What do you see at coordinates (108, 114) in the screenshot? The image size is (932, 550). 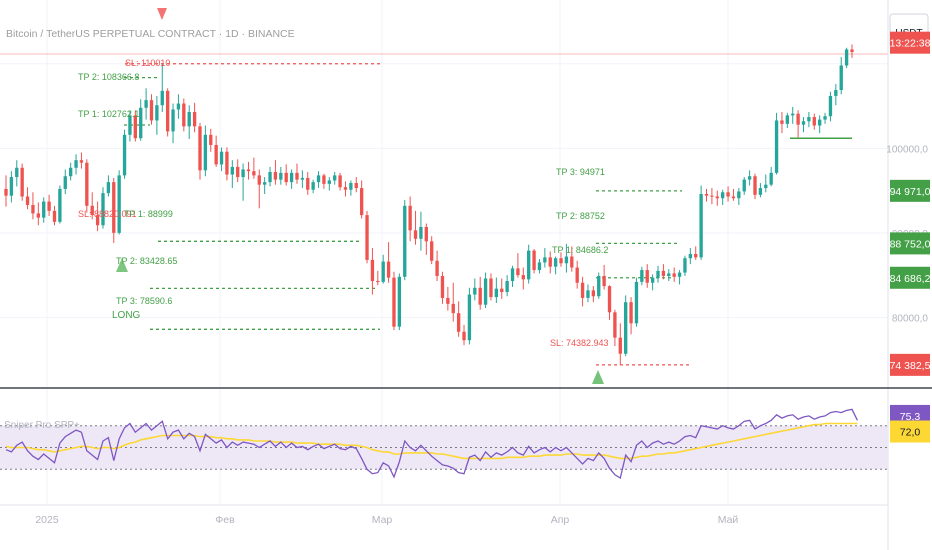 I see `tp1-label-trade1: TP 1: 102762.1` at bounding box center [108, 114].